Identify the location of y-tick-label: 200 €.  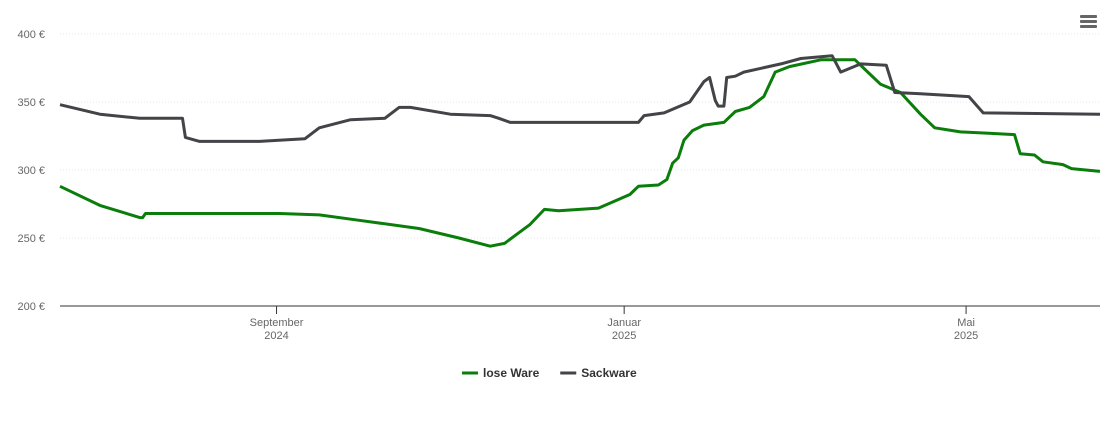
(31, 307).